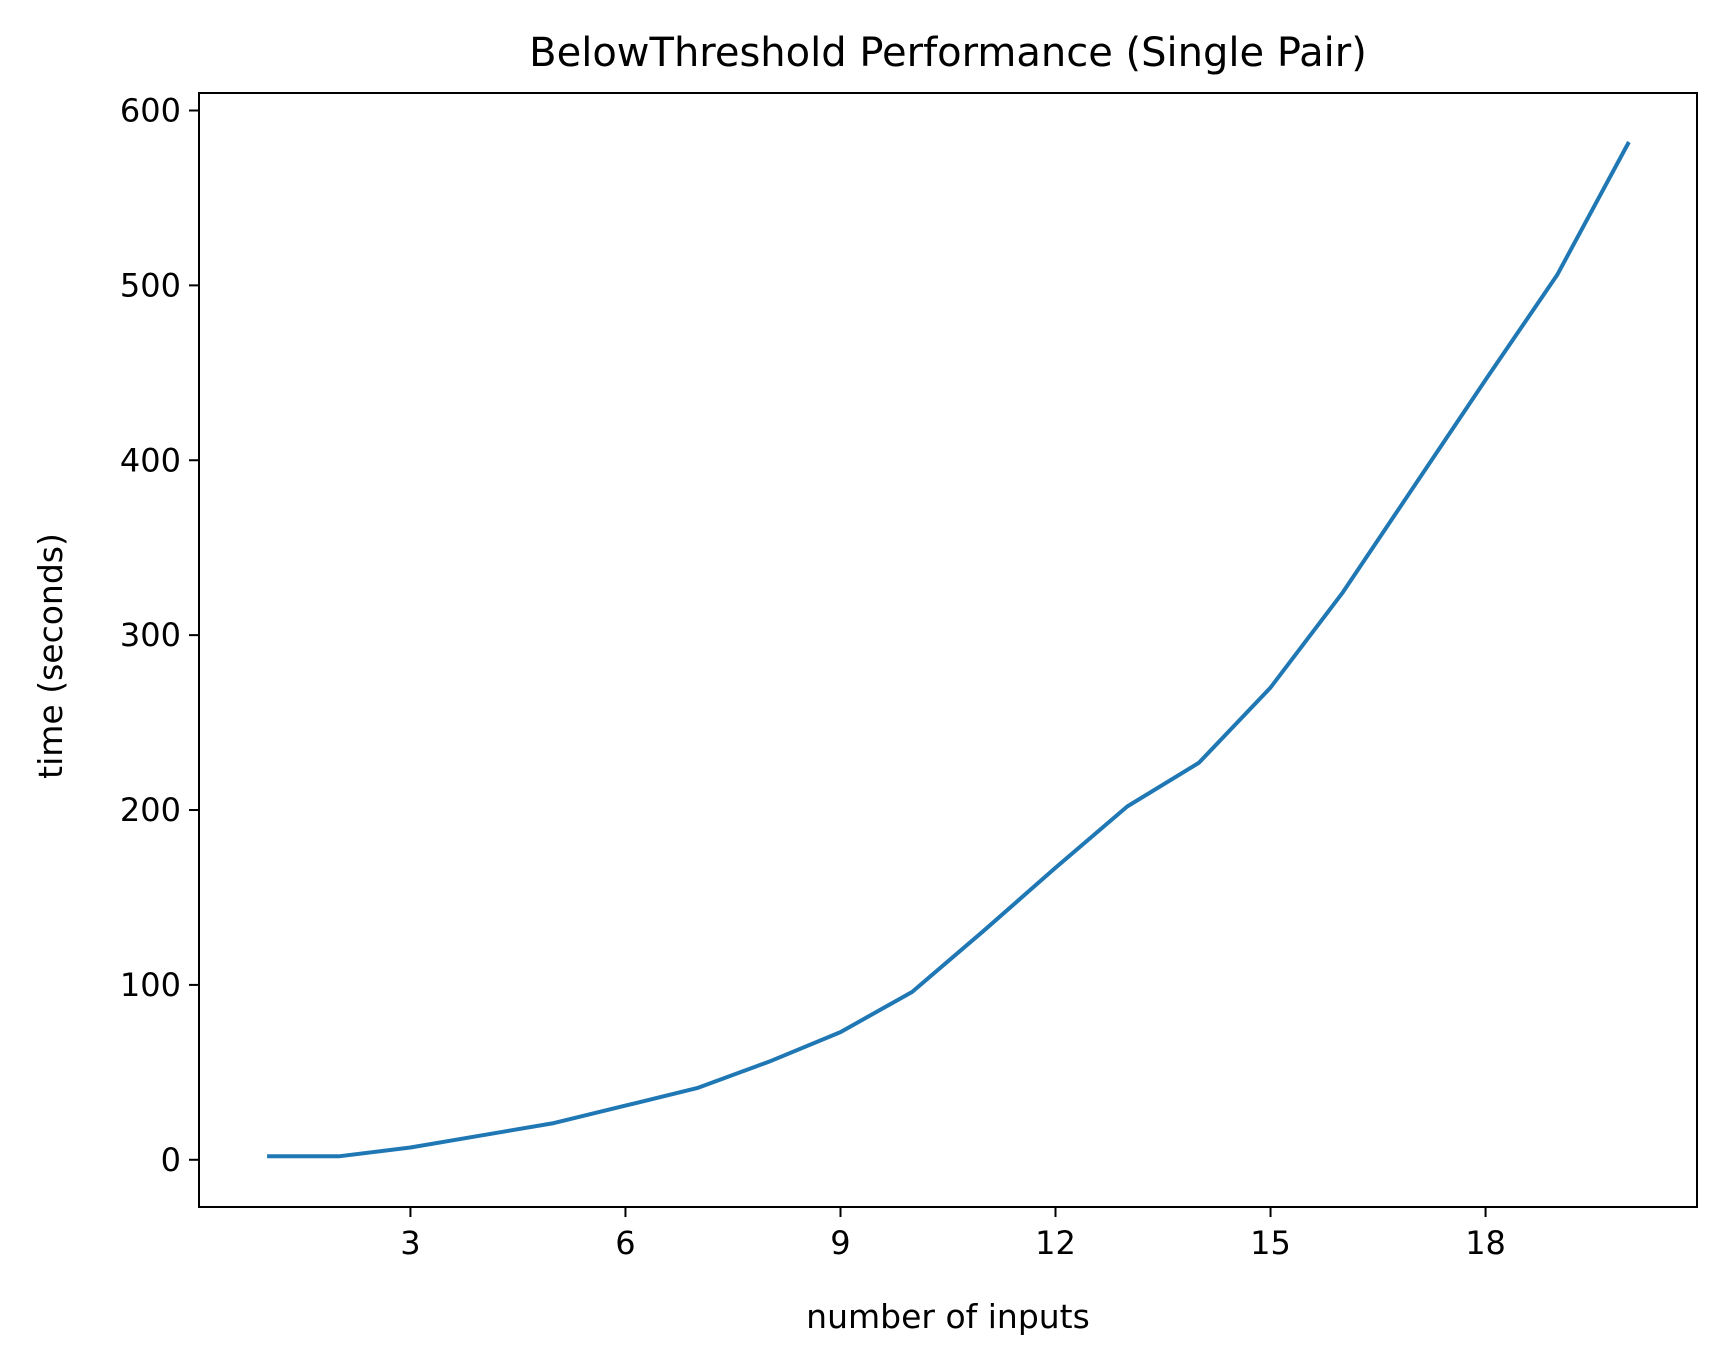 The image size is (1715, 1361). I want to click on y-tick-label: 0, so click(171, 1160).